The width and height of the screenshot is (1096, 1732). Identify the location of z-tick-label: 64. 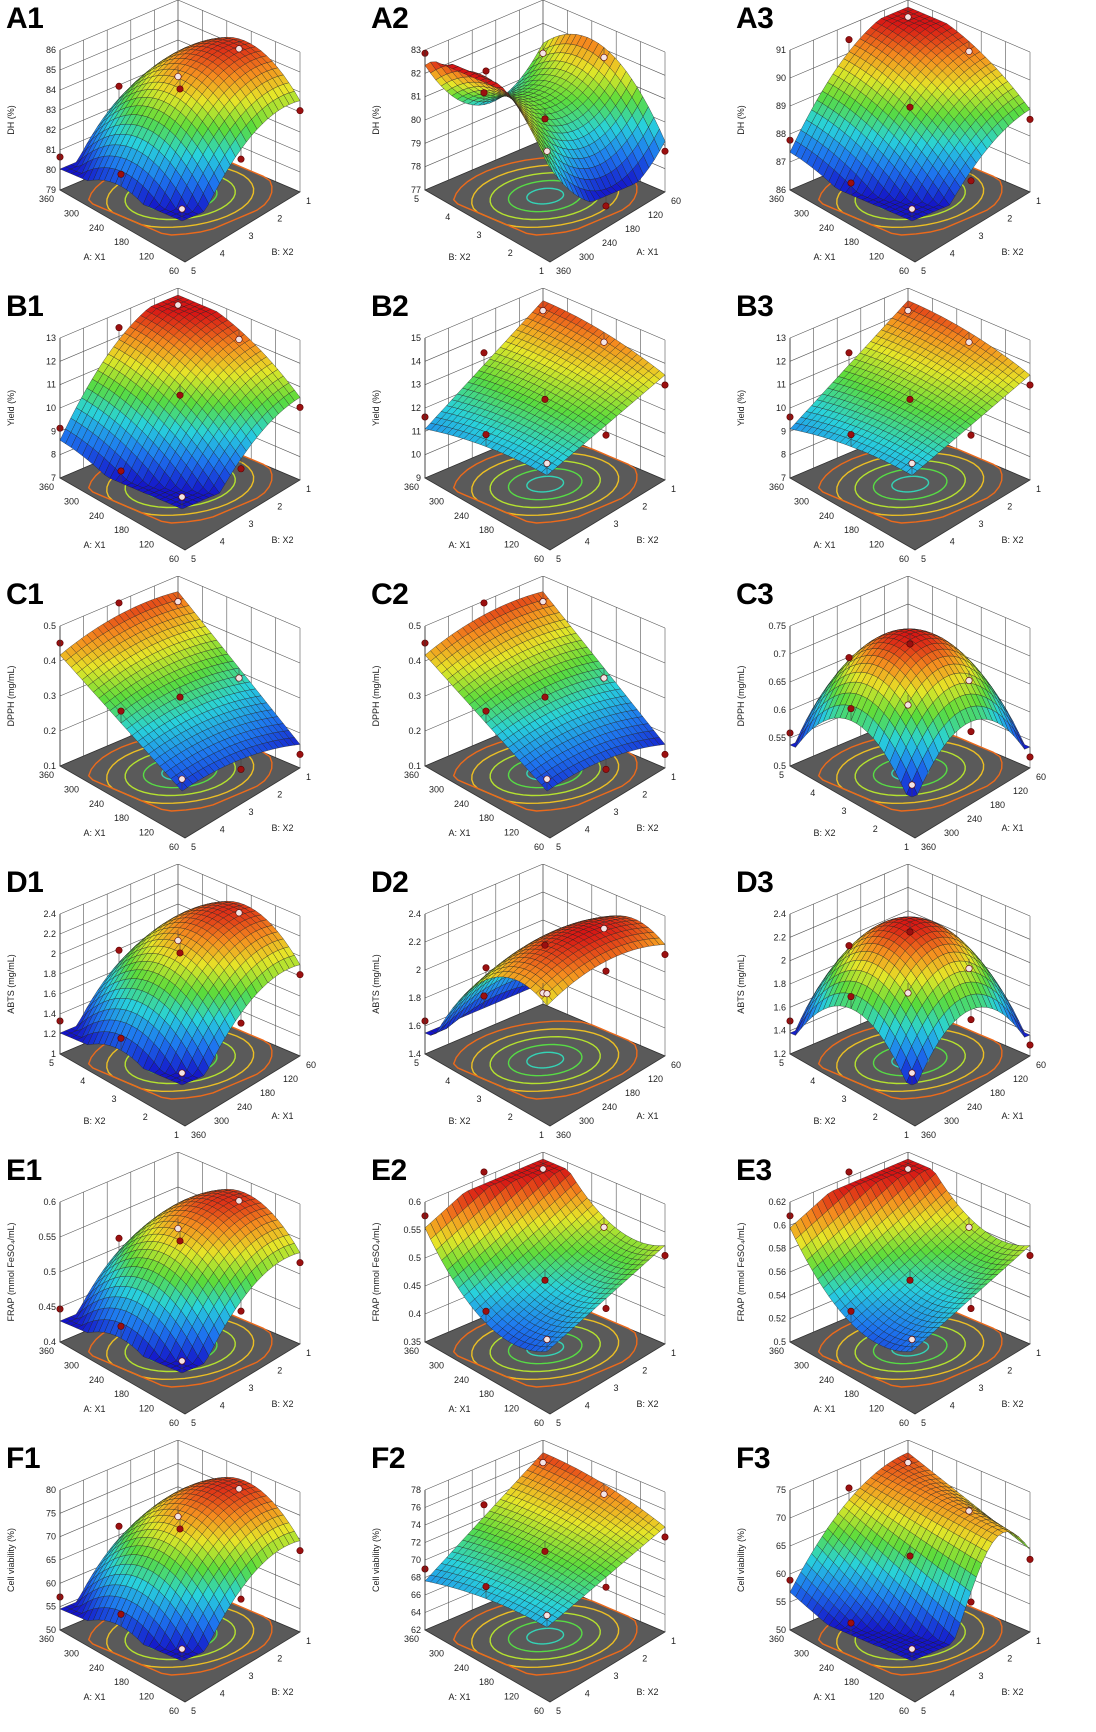
(416, 1613).